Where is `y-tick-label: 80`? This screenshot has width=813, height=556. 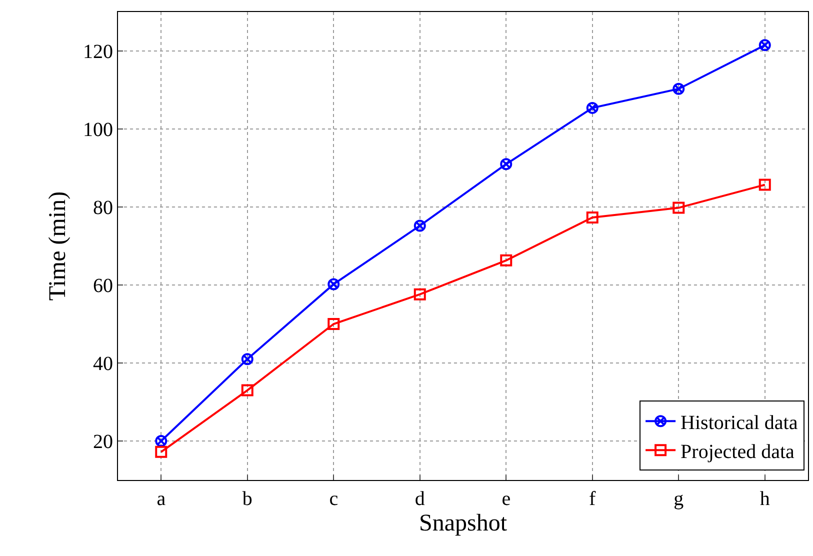 y-tick-label: 80 is located at coordinates (103, 208).